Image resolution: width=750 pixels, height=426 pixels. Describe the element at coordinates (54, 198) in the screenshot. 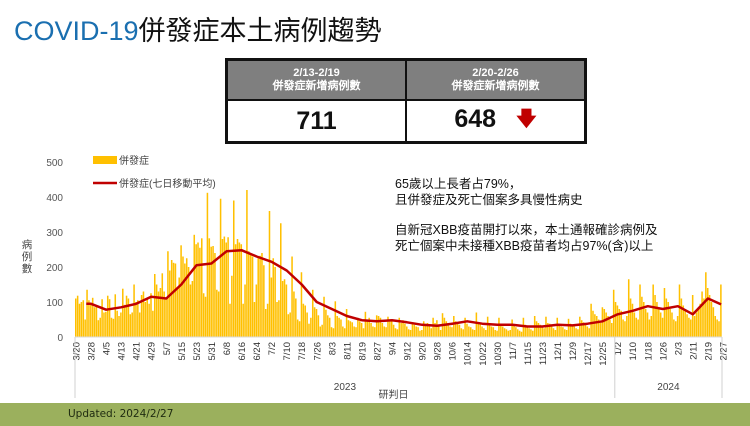

I see `y-tick-label: 400` at that location.